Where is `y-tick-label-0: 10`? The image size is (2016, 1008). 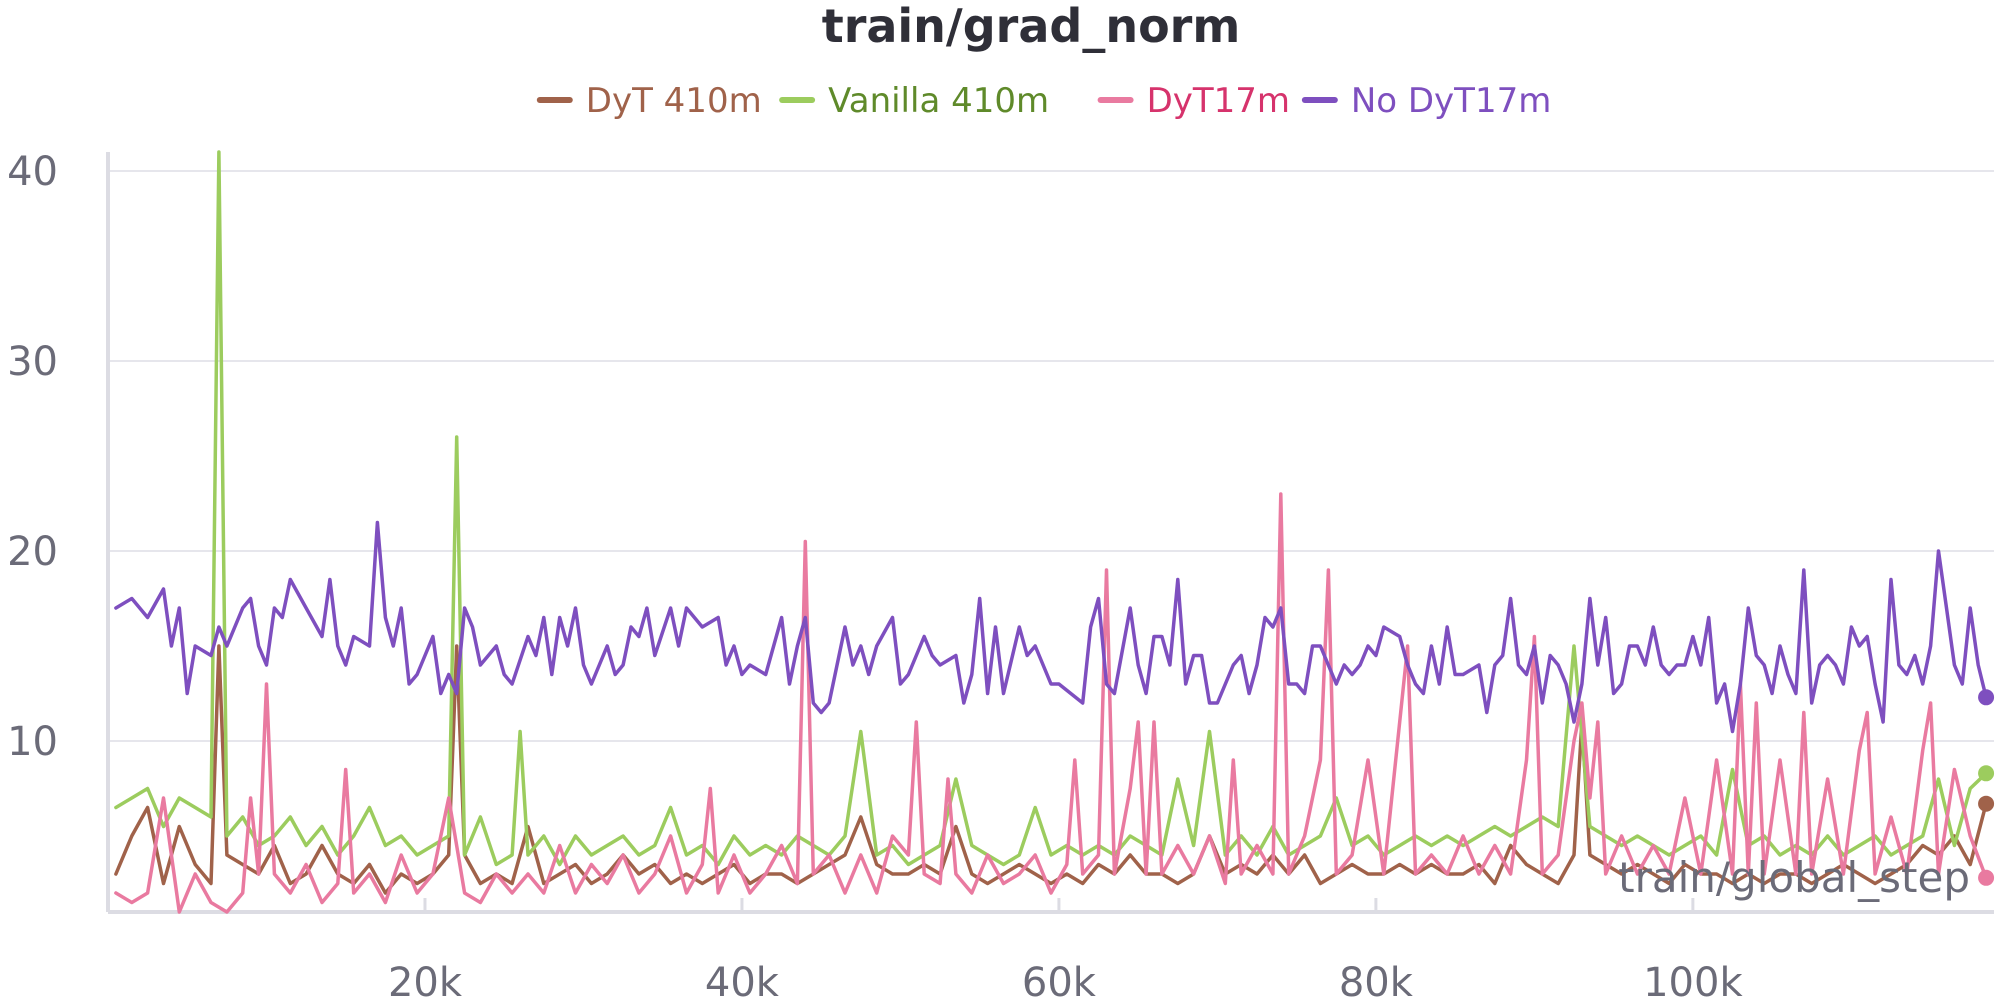
y-tick-label-0: 10 is located at coordinates (32, 742).